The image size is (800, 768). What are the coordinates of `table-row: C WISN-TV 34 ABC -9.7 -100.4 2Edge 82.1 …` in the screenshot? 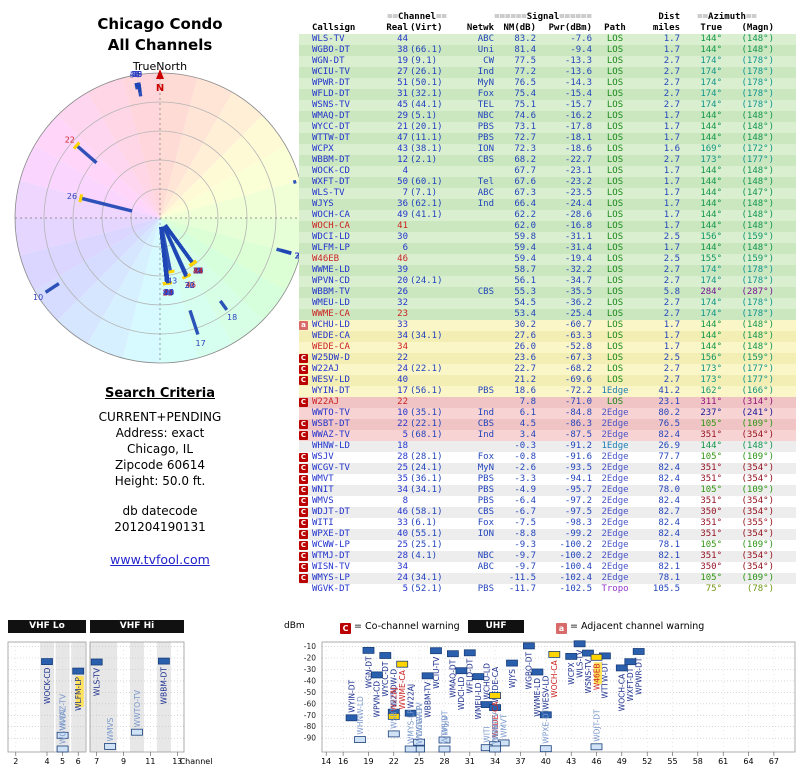 It's located at (547, 567).